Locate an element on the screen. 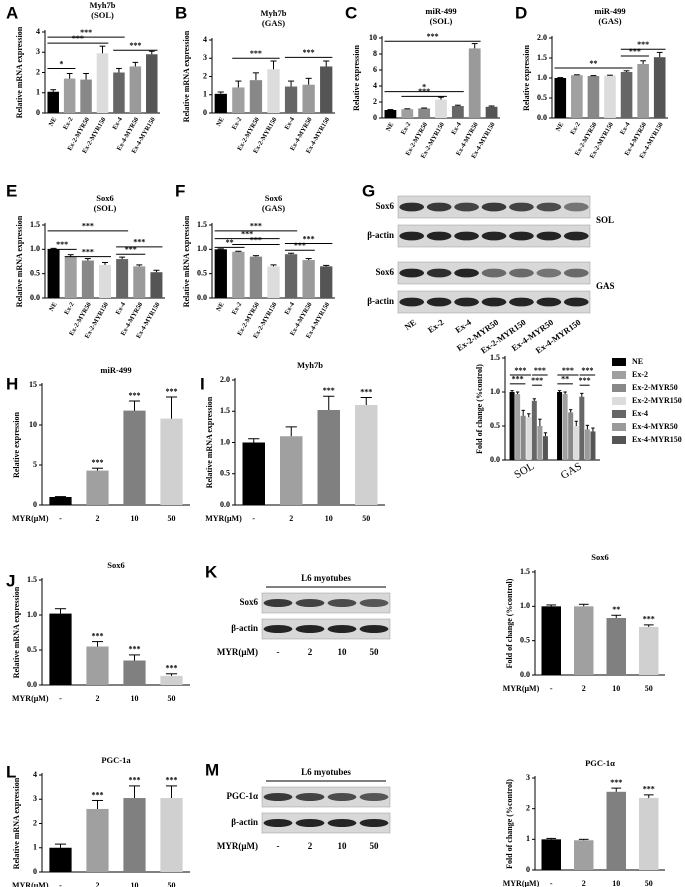 The image size is (685, 887). panel-letter: H is located at coordinates (12, 383).